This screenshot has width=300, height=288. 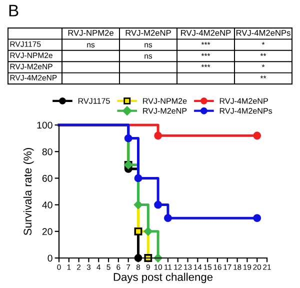 I want to click on x-axis-title: Days post challenge, so click(x=163, y=278).